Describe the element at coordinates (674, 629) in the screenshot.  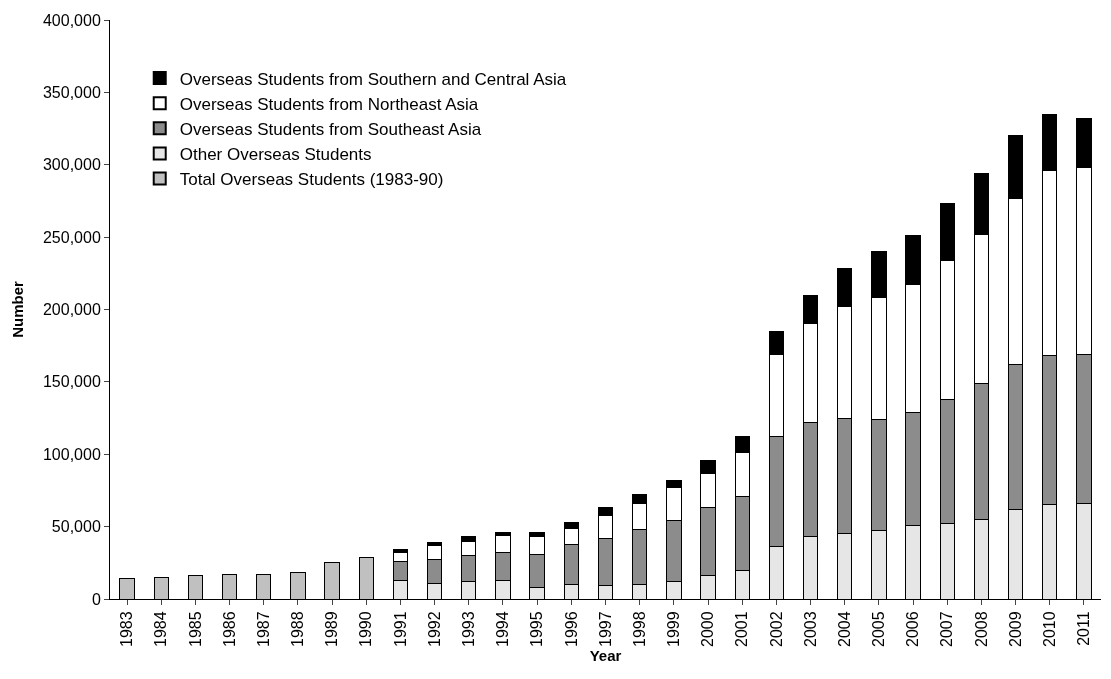
I see `x-tick-label: 1999` at that location.